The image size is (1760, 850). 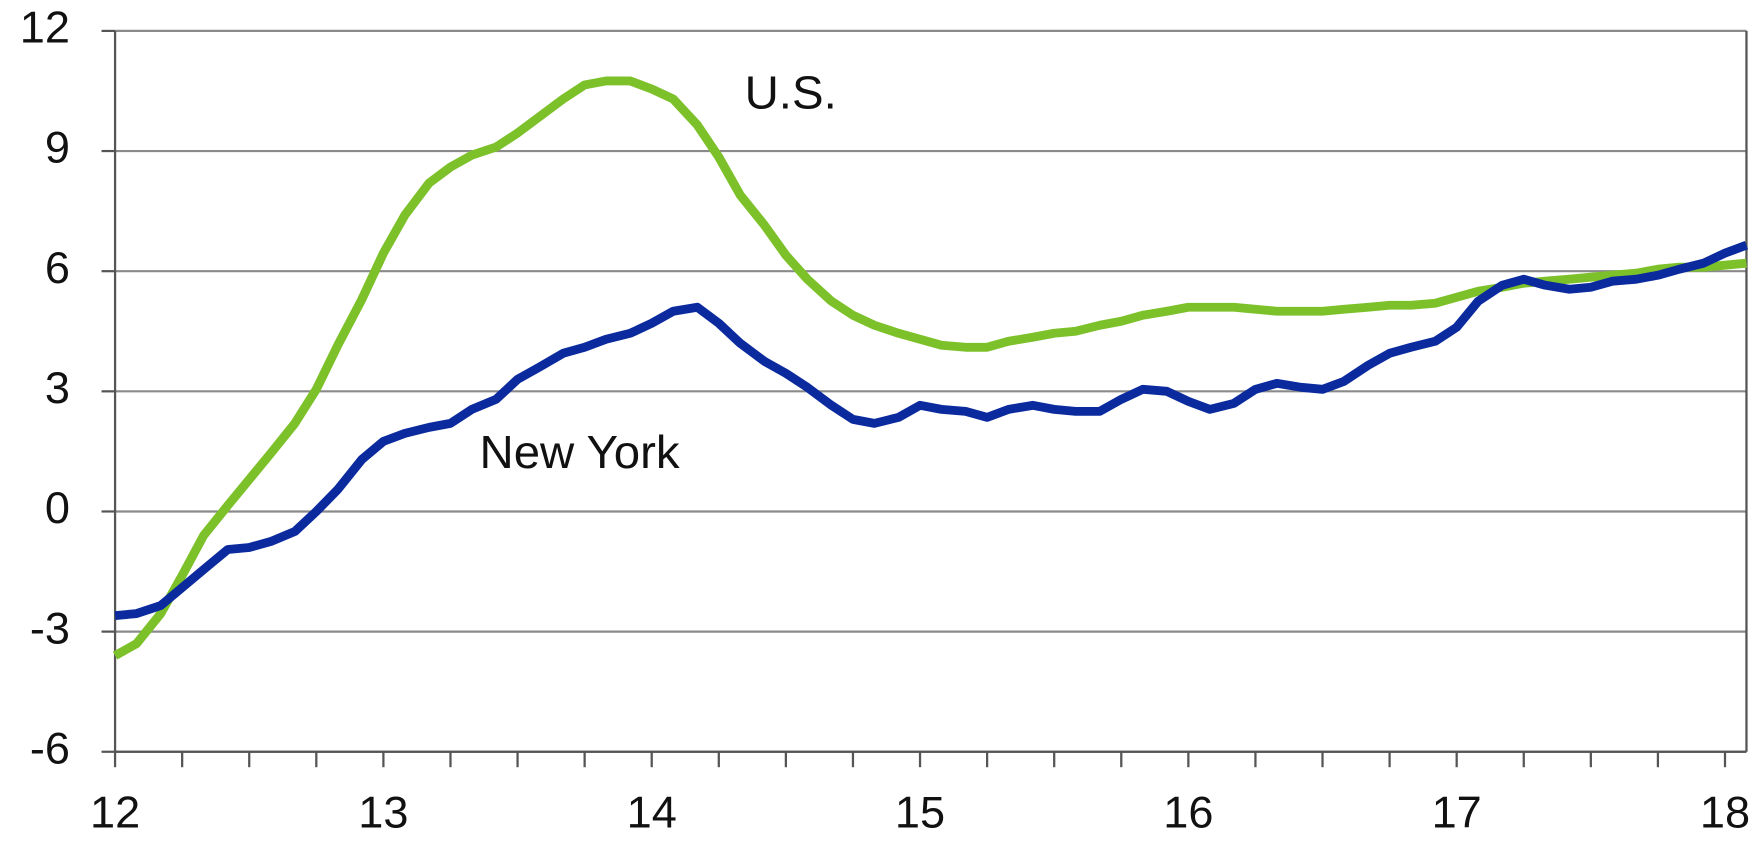 I want to click on y-tick-label: 12, so click(x=45, y=28).